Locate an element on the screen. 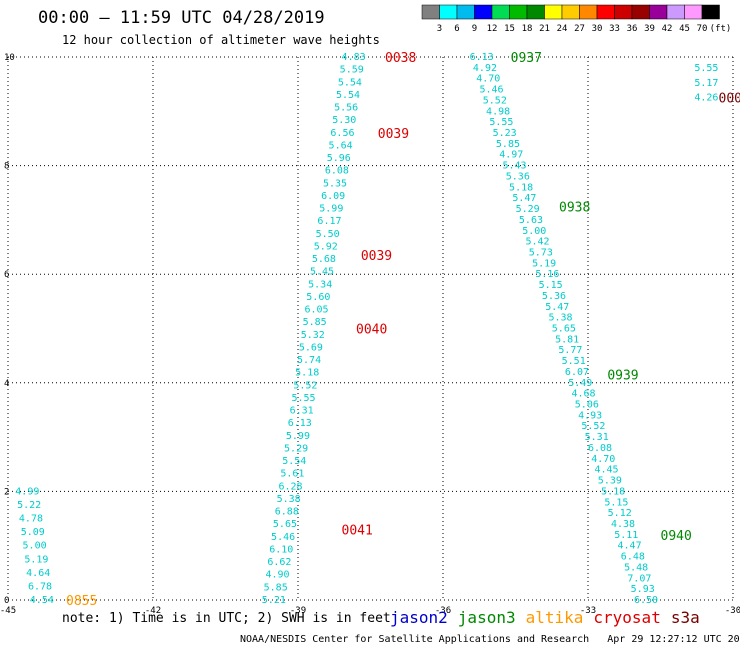 This screenshot has height=650, width=740. wave-height-value: 4.93 is located at coordinates (590, 415).